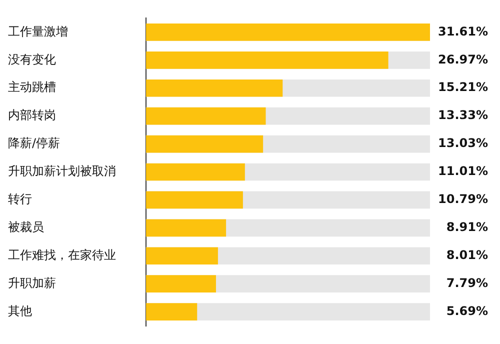  Describe the element at coordinates (467, 283) in the screenshot. I see `data-label: 7.79%` at that location.